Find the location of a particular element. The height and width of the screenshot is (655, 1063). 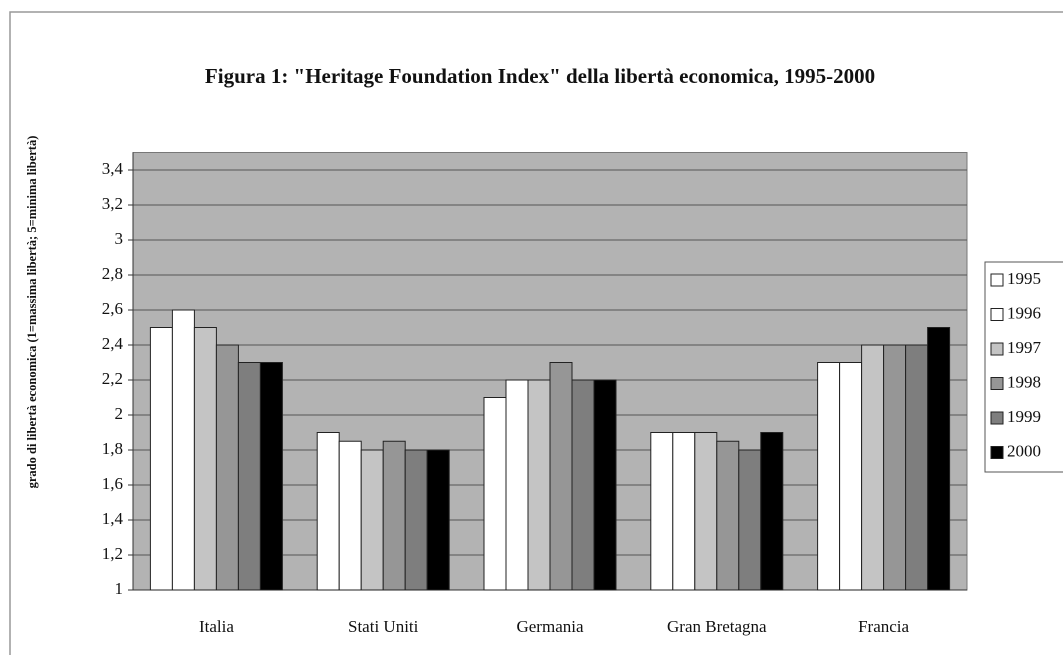

x-tick-label: Gran Bretagna is located at coordinates (717, 626).